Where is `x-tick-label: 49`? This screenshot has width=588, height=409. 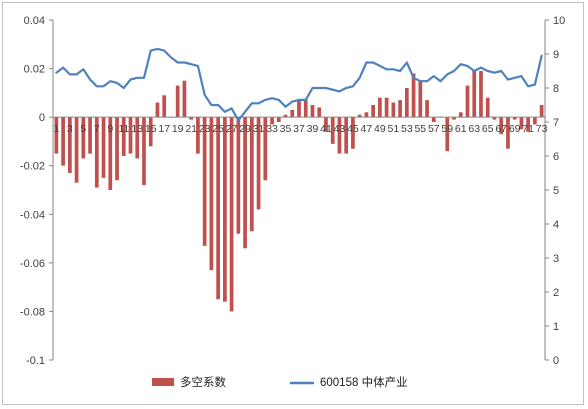 x-tick-label: 49 is located at coordinates (380, 129).